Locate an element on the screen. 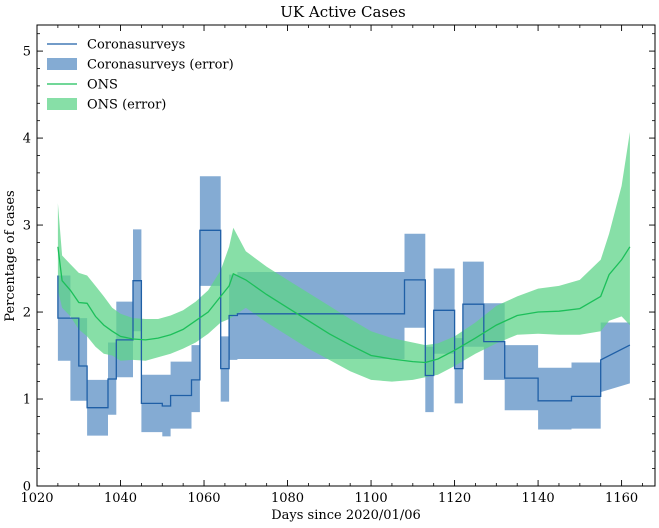 The width and height of the screenshot is (659, 528). legend-swatch-ons_band is located at coordinates (62, 104).